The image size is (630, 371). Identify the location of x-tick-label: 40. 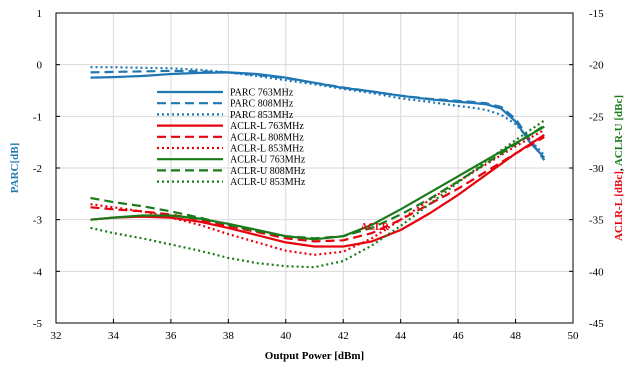
(286, 336).